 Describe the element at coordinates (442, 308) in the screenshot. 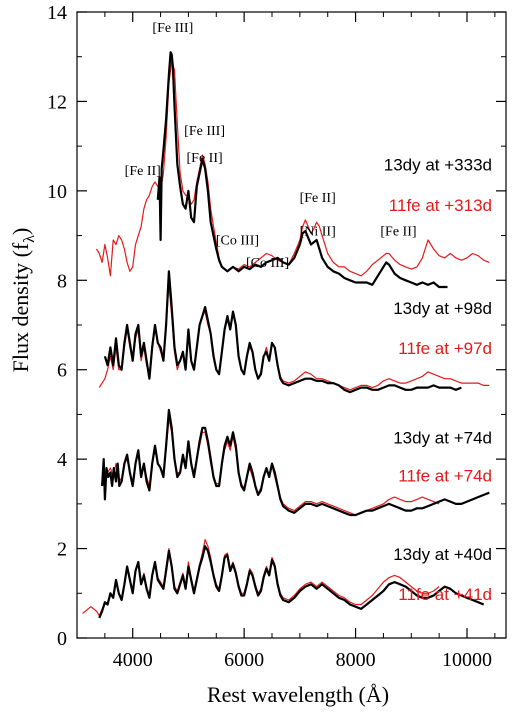

I see `legend-label-13dy: 13dy at +98d` at that location.